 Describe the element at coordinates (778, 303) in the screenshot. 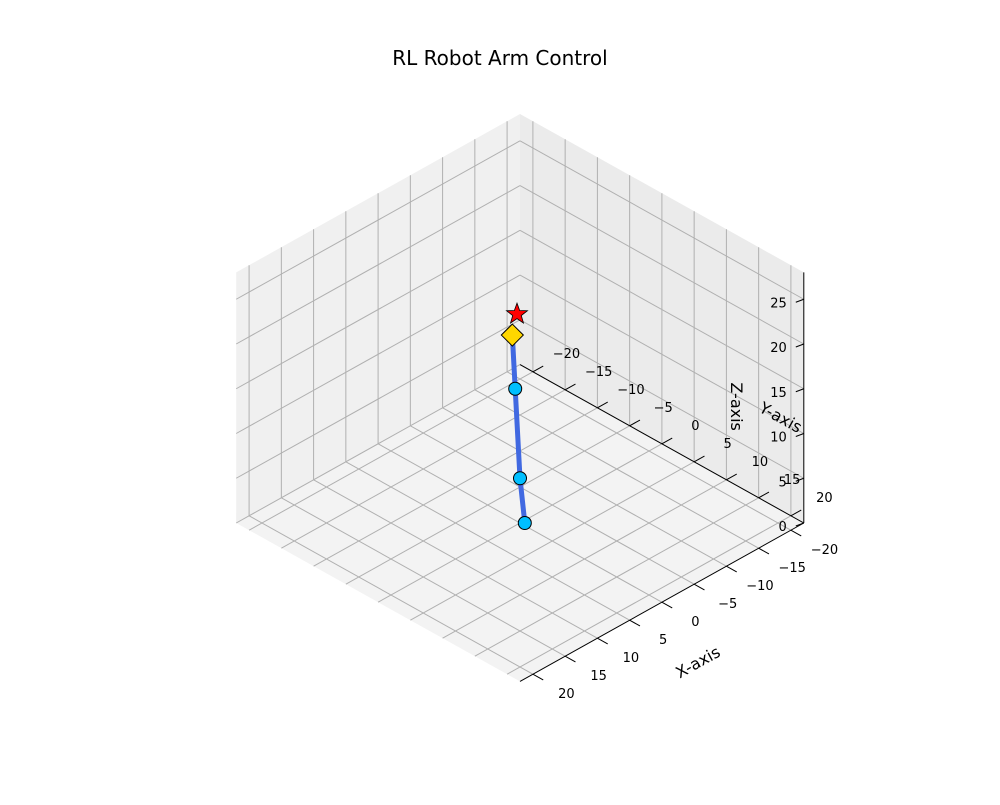

I see `z-tick-label: 25` at that location.